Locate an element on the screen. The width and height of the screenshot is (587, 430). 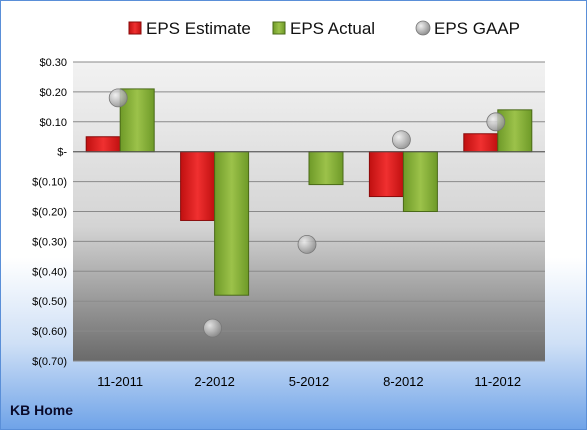
y-tick-label: $0.10 is located at coordinates (53, 123).